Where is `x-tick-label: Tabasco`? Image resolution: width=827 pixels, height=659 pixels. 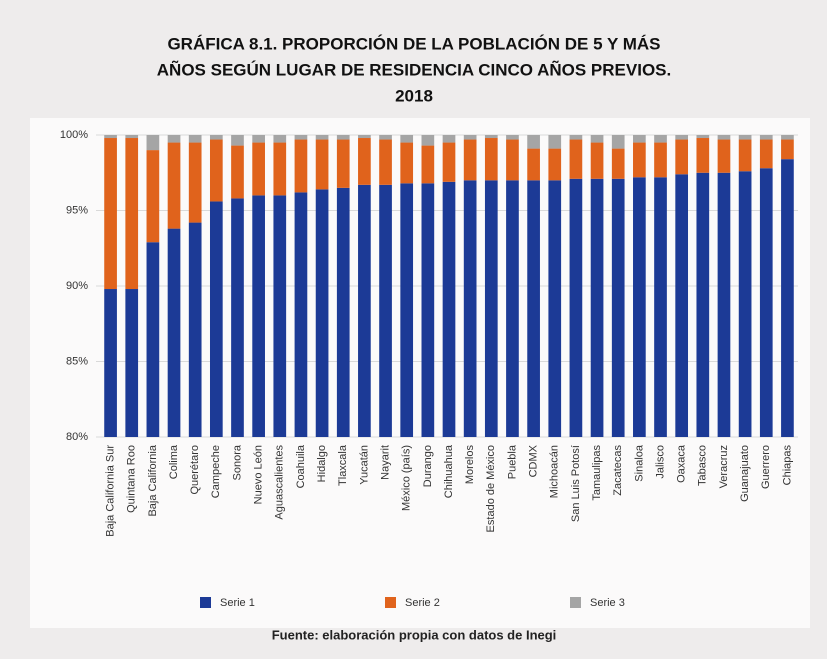 x-tick-label: Tabasco is located at coordinates (703, 465).